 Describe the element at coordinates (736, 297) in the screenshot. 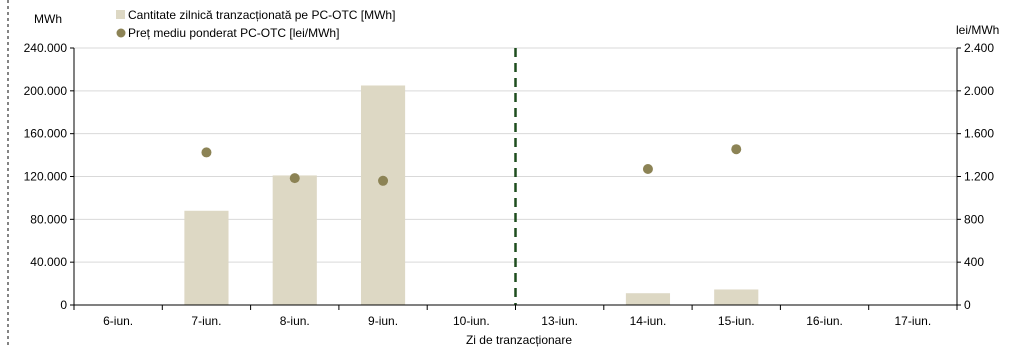

I see `bar-15-iun.` at that location.